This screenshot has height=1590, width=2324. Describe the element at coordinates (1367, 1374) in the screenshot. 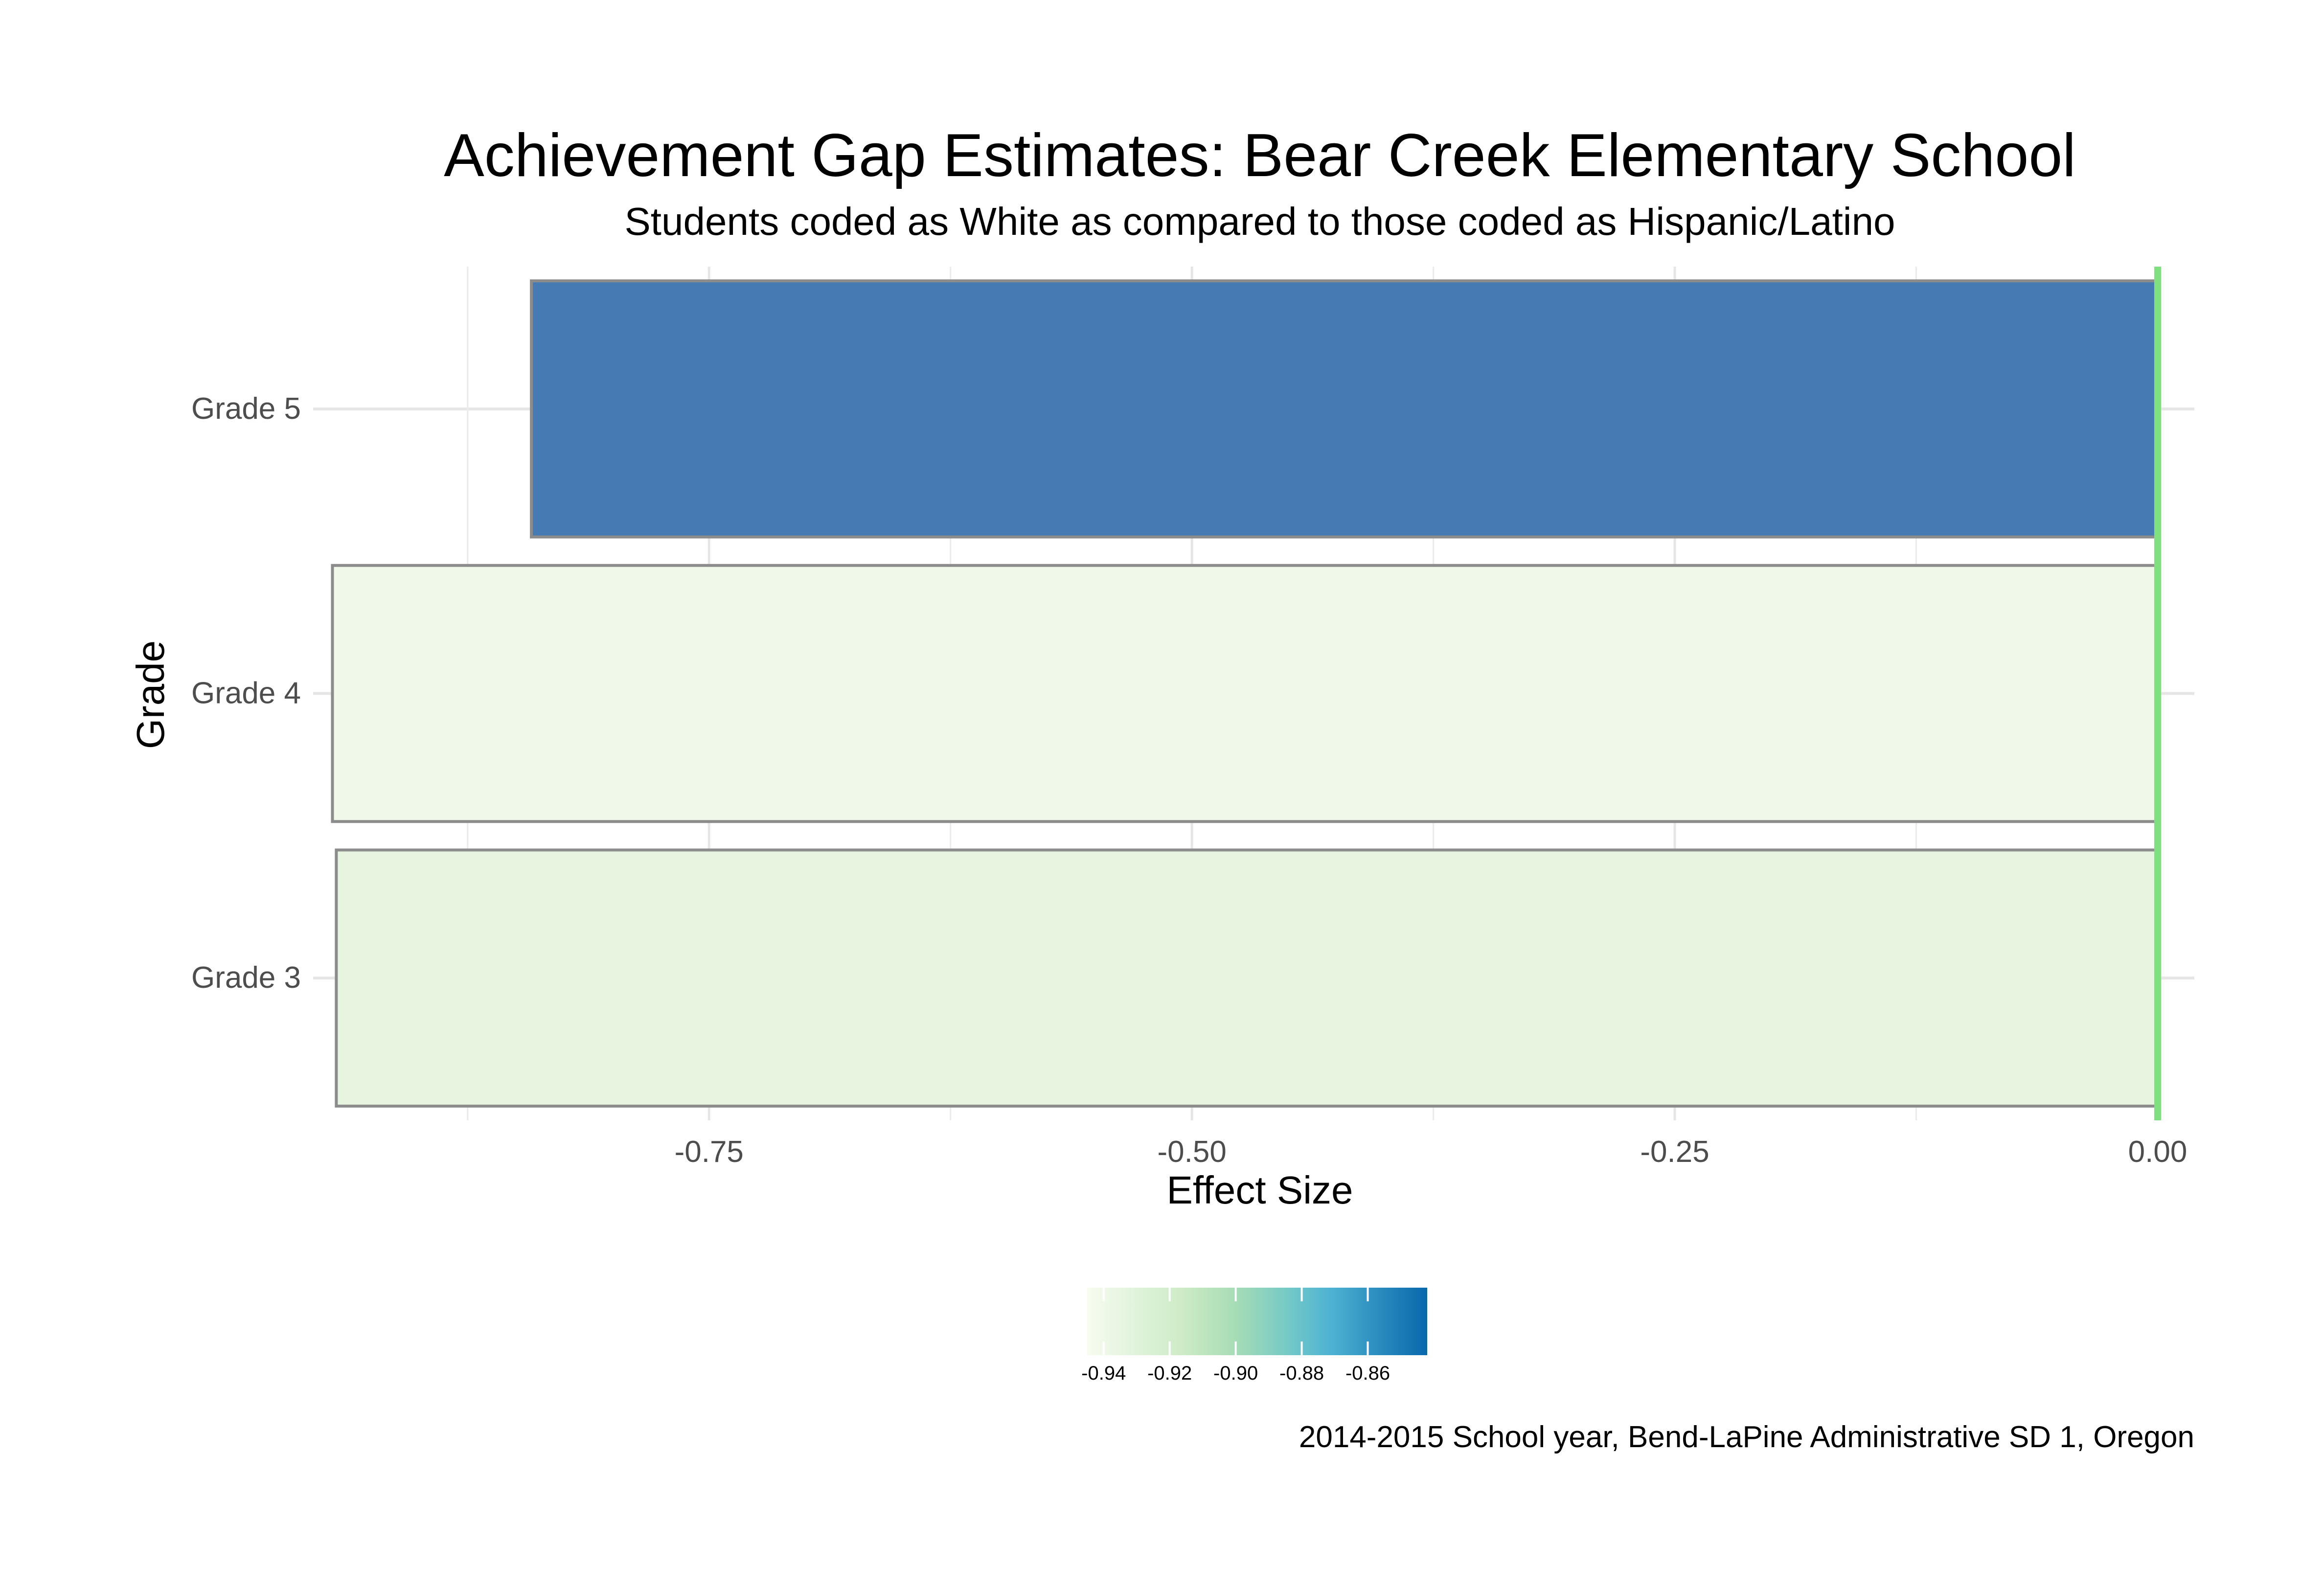

I see `colorbar-tick-label: -0.86` at that location.